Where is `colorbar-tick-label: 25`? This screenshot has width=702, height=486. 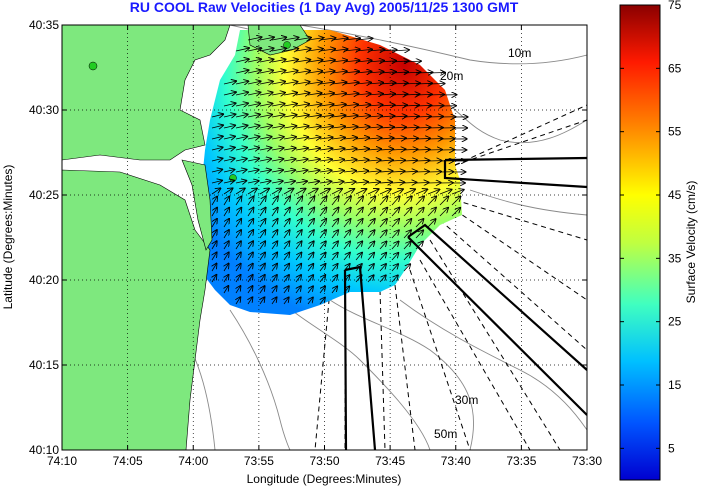 colorbar-tick-label: 25 is located at coordinates (675, 322).